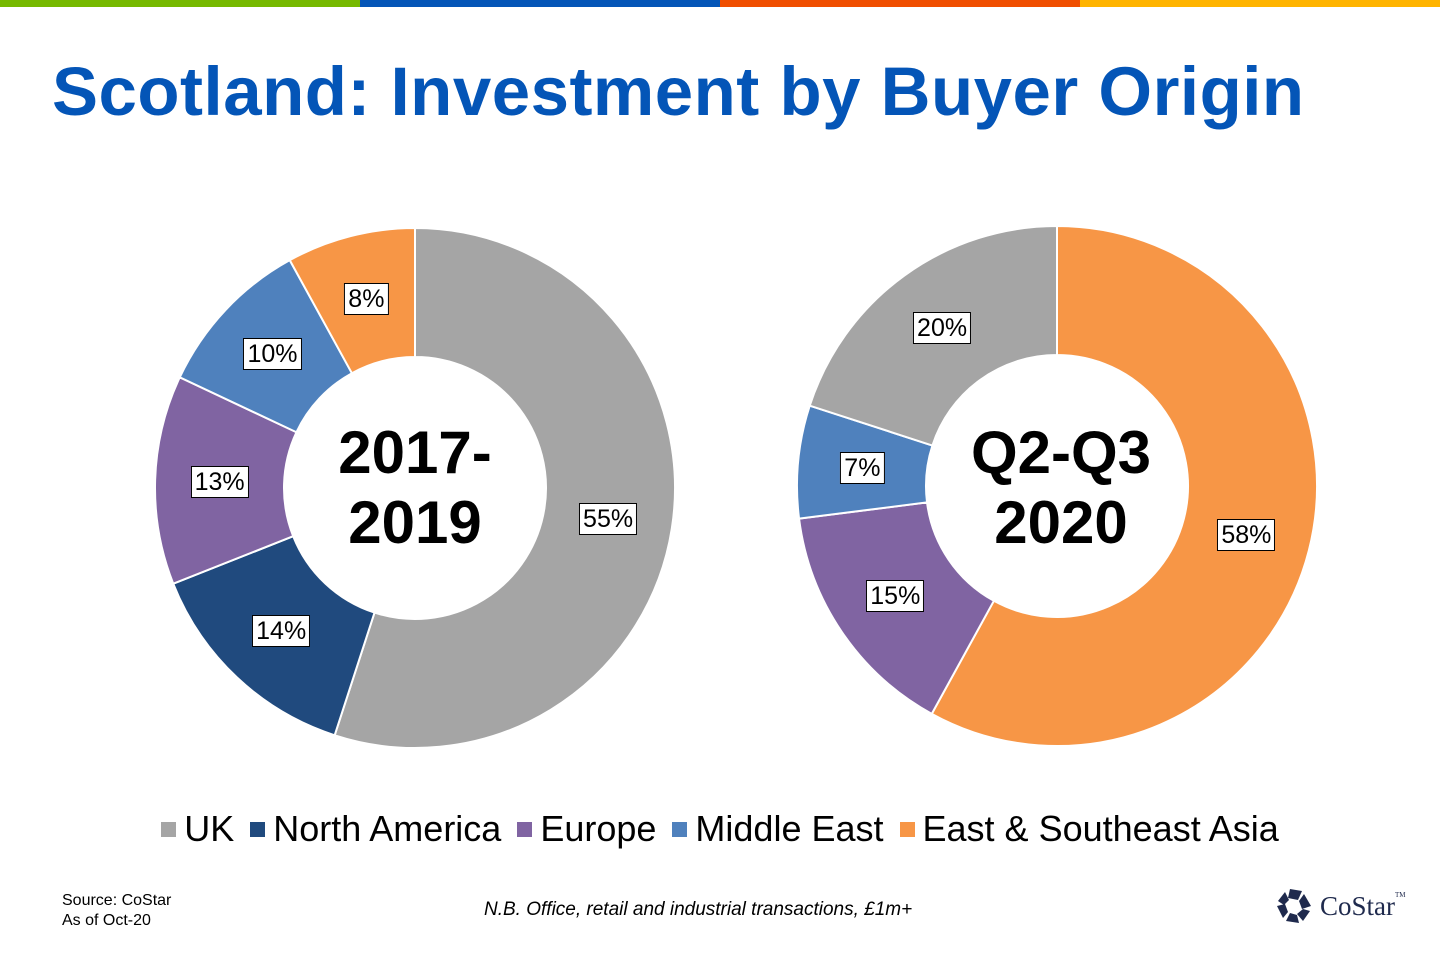 The height and width of the screenshot is (960, 1440). What do you see at coordinates (366, 298) in the screenshot?
I see `data-label: 8%` at bounding box center [366, 298].